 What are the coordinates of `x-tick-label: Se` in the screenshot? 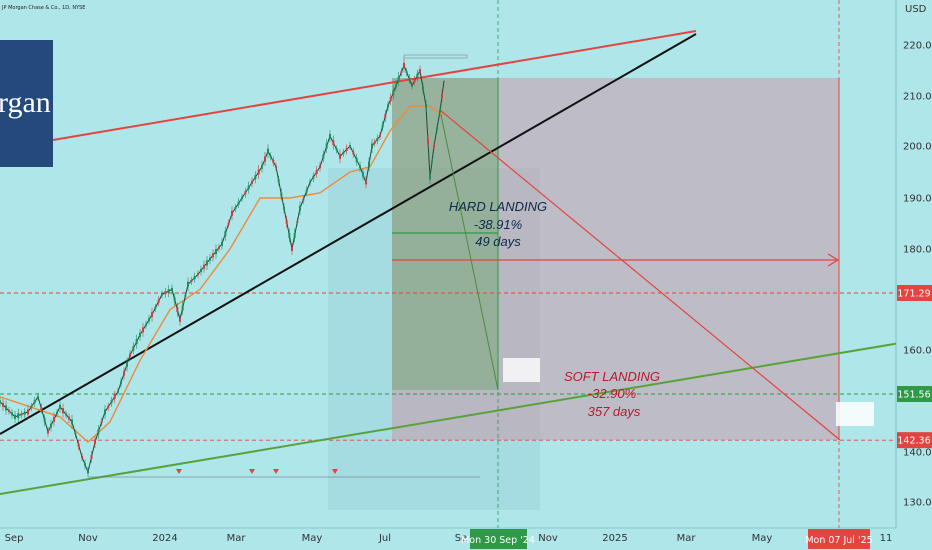 It's located at (461, 538).